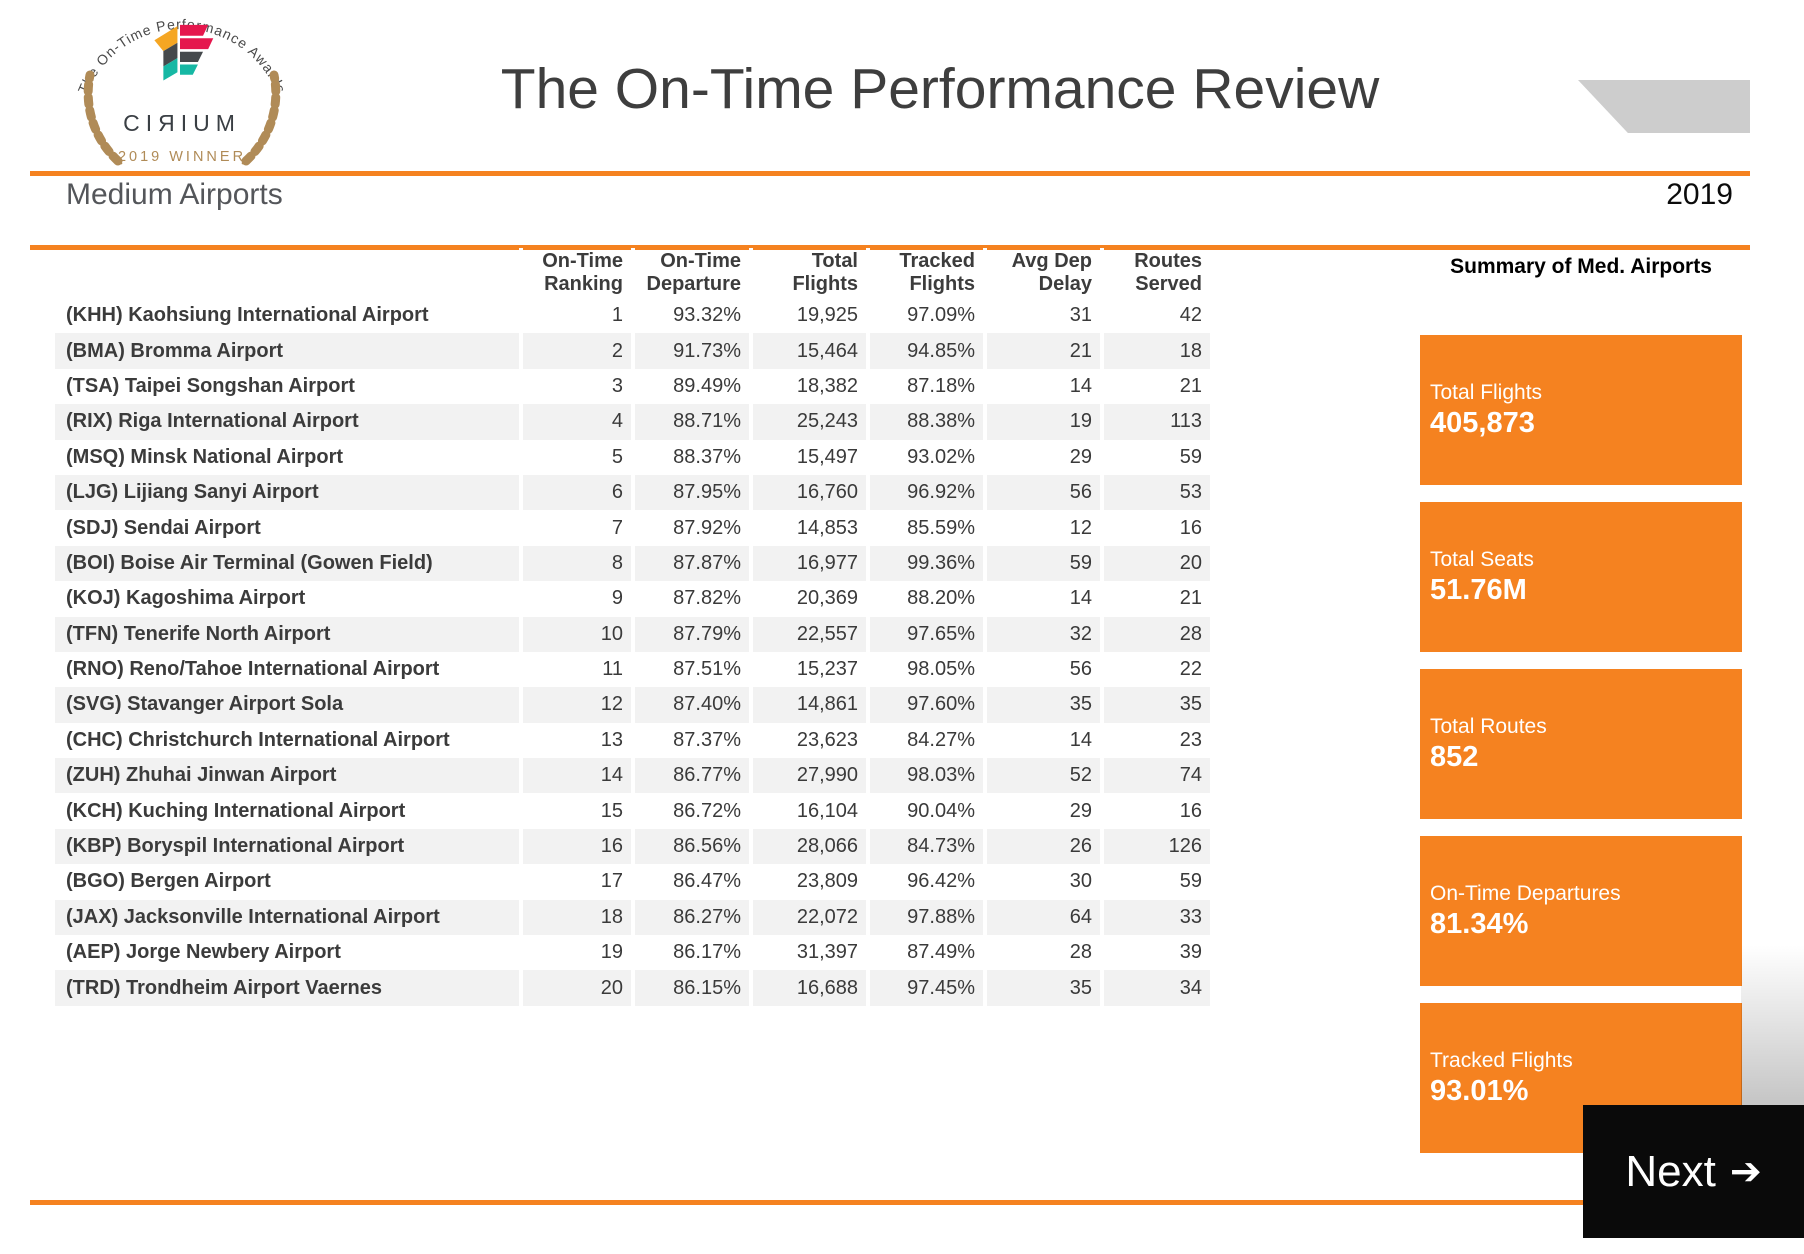 The width and height of the screenshot is (1804, 1254). I want to click on total-flights-cell: 16,104, so click(807, 811).